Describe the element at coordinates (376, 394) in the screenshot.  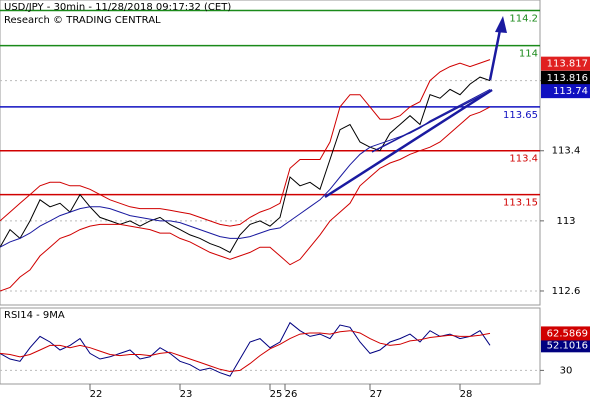
I see `x-tick-label: 27` at that location.